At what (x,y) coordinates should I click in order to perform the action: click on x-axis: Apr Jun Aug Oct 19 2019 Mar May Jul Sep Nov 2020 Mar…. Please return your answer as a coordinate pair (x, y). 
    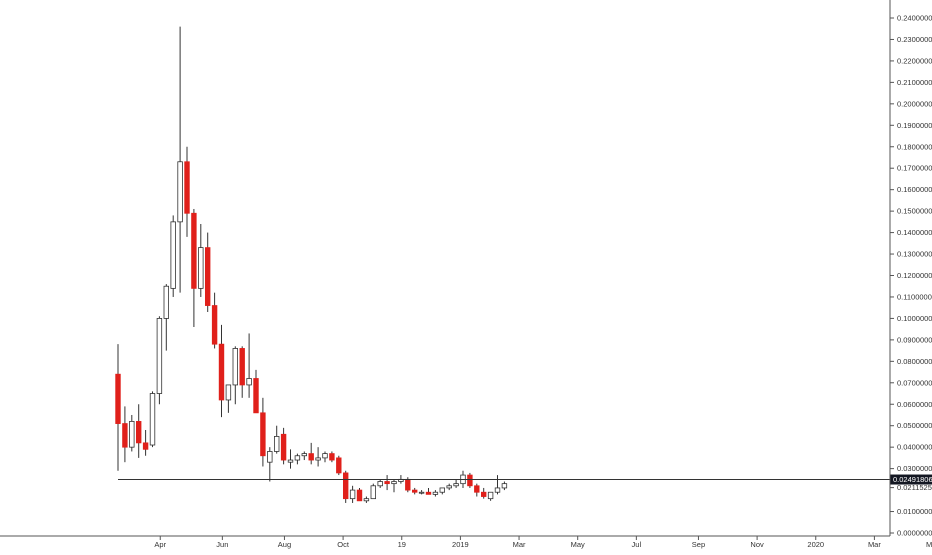
    Looking at the image, I should click on (466, 542).